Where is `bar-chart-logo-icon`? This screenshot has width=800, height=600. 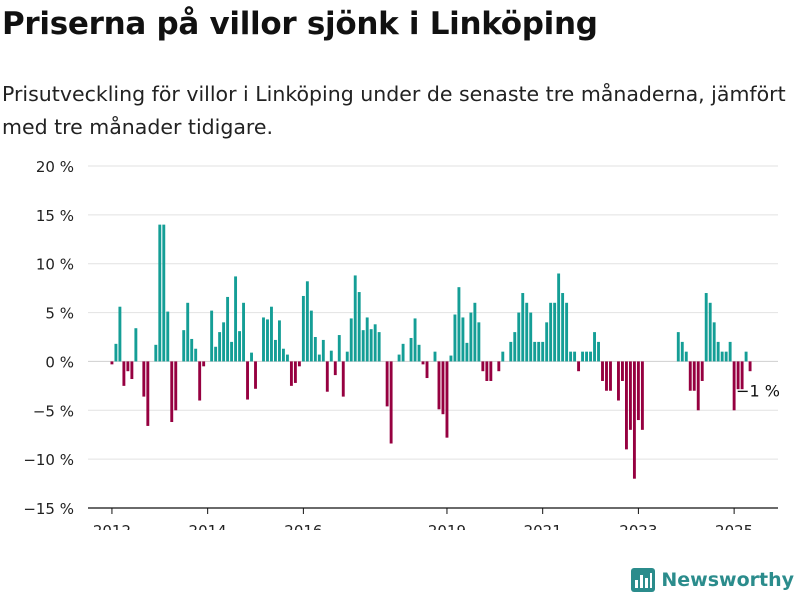
bar-chart-logo-icon is located at coordinates (643, 580).